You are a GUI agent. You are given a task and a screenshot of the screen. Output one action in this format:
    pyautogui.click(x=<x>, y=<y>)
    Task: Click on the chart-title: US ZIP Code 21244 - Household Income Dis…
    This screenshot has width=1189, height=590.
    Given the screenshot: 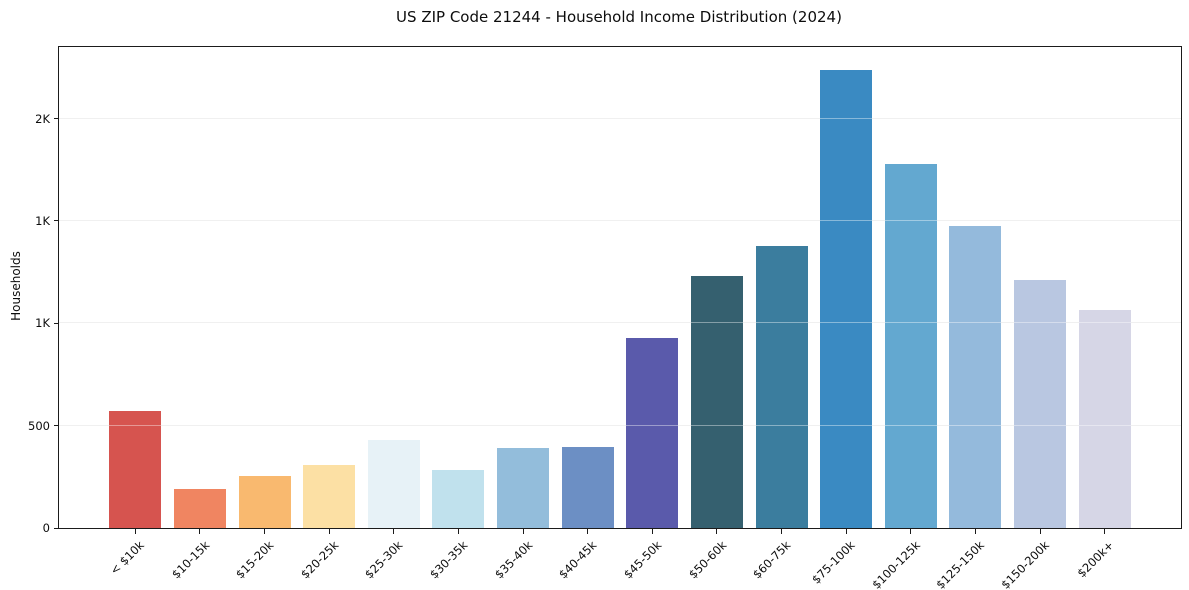 What is the action you would take?
    pyautogui.click(x=619, y=17)
    